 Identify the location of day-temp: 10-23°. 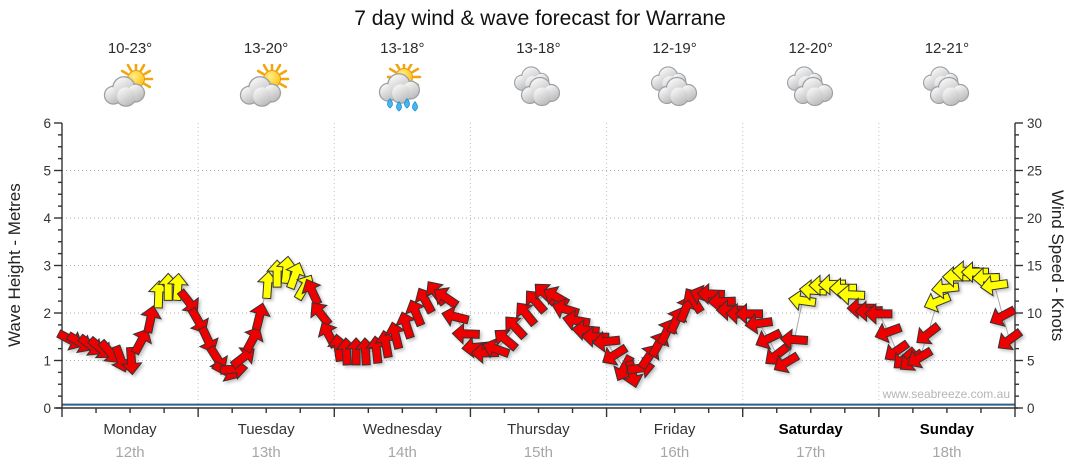
(130, 48).